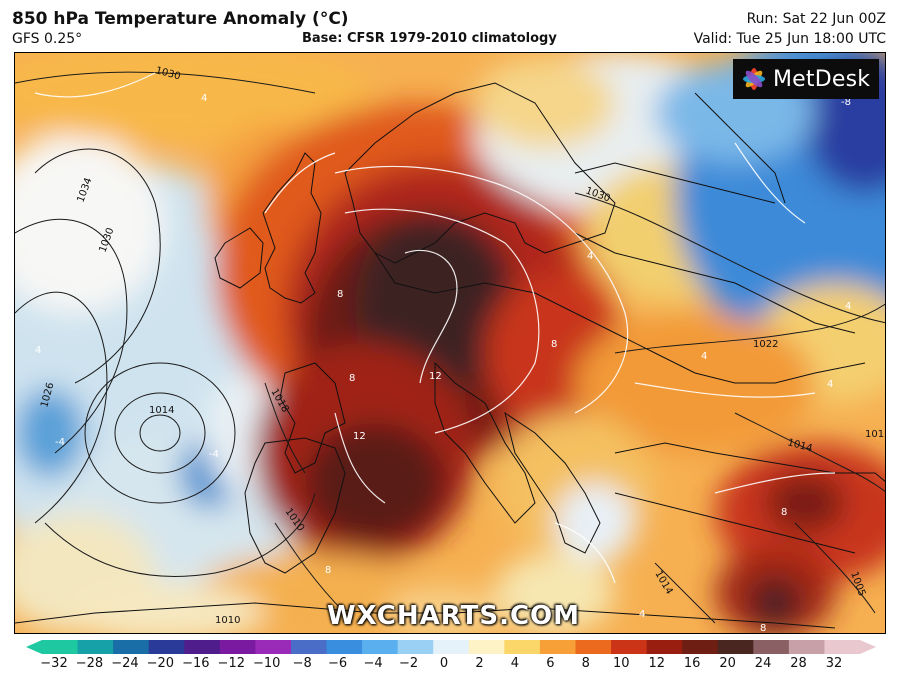 The height and width of the screenshot is (689, 900). I want to click on colorbar-tick-label: −20, so click(160, 663).